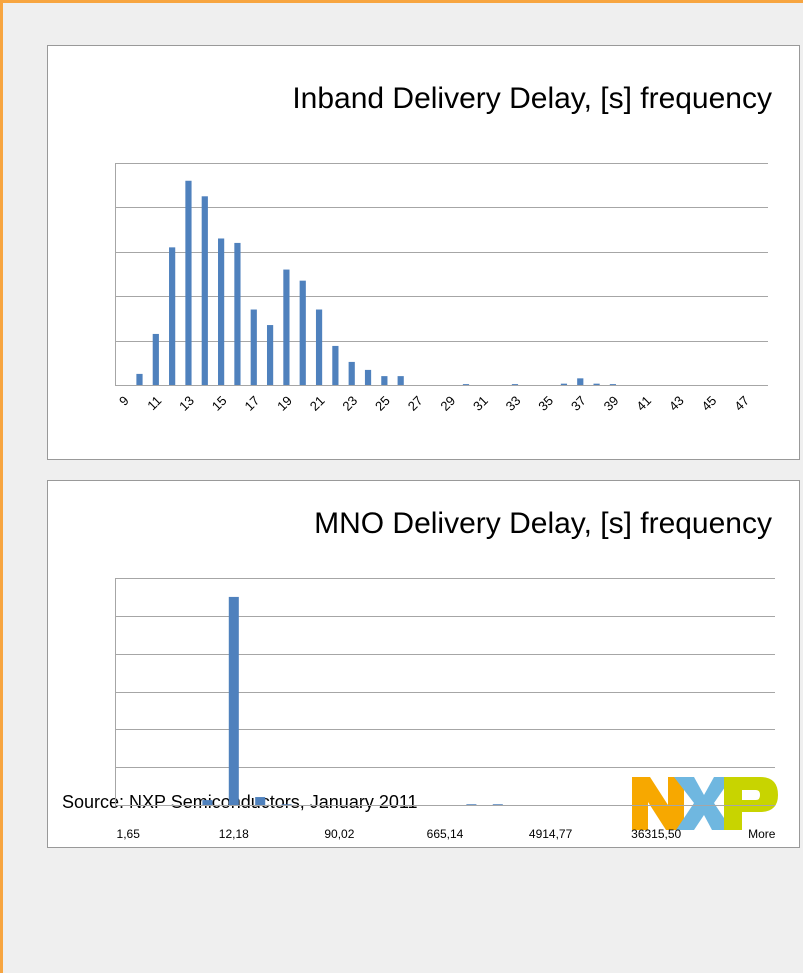 This screenshot has height=973, width=803. Describe the element at coordinates (543, 523) in the screenshot. I see `chart-title: MNO Delivery Delay, [s] frequency` at that location.